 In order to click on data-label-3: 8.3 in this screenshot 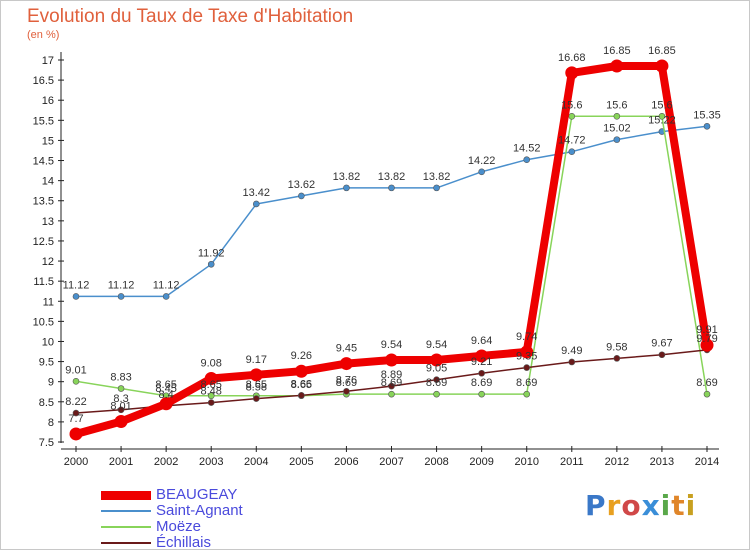, I will do `click(120, 399)`.